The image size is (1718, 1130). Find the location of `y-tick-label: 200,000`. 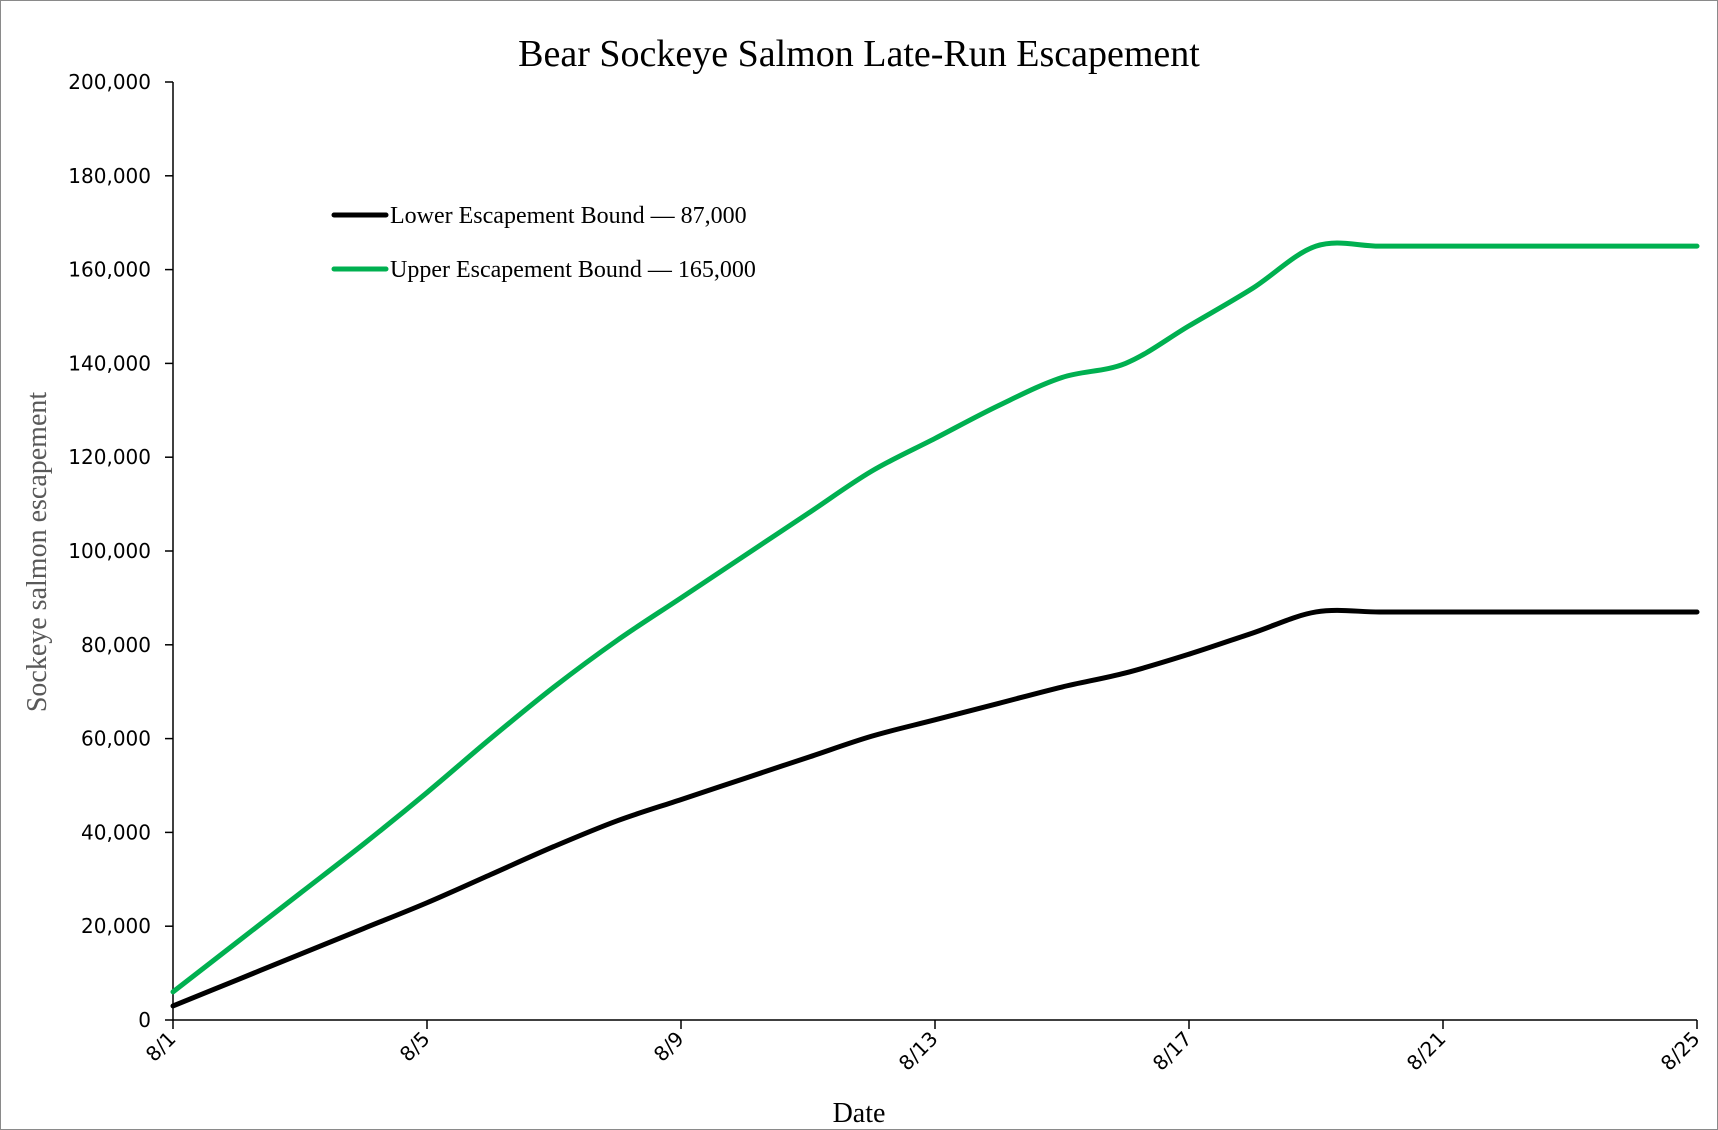

y-tick-label: 200,000 is located at coordinates (109, 82).